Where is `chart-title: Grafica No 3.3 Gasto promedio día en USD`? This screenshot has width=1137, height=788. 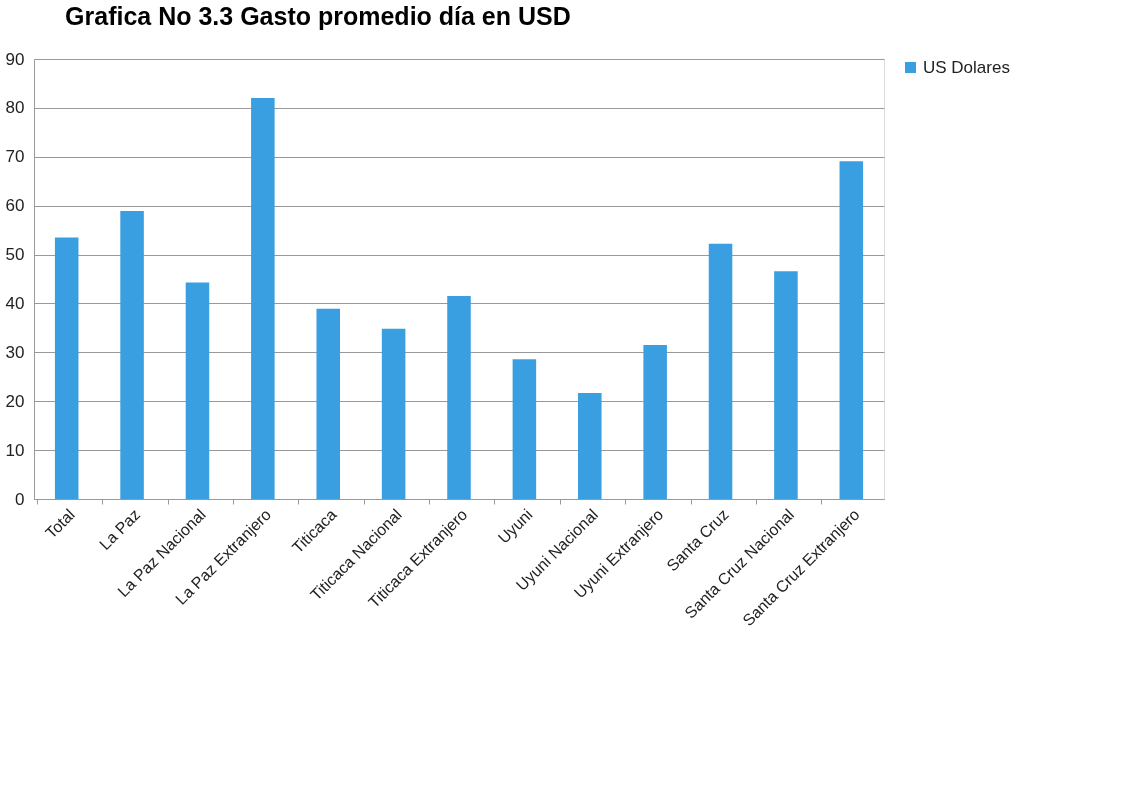 chart-title: Grafica No 3.3 Gasto promedio día en USD is located at coordinates (318, 16).